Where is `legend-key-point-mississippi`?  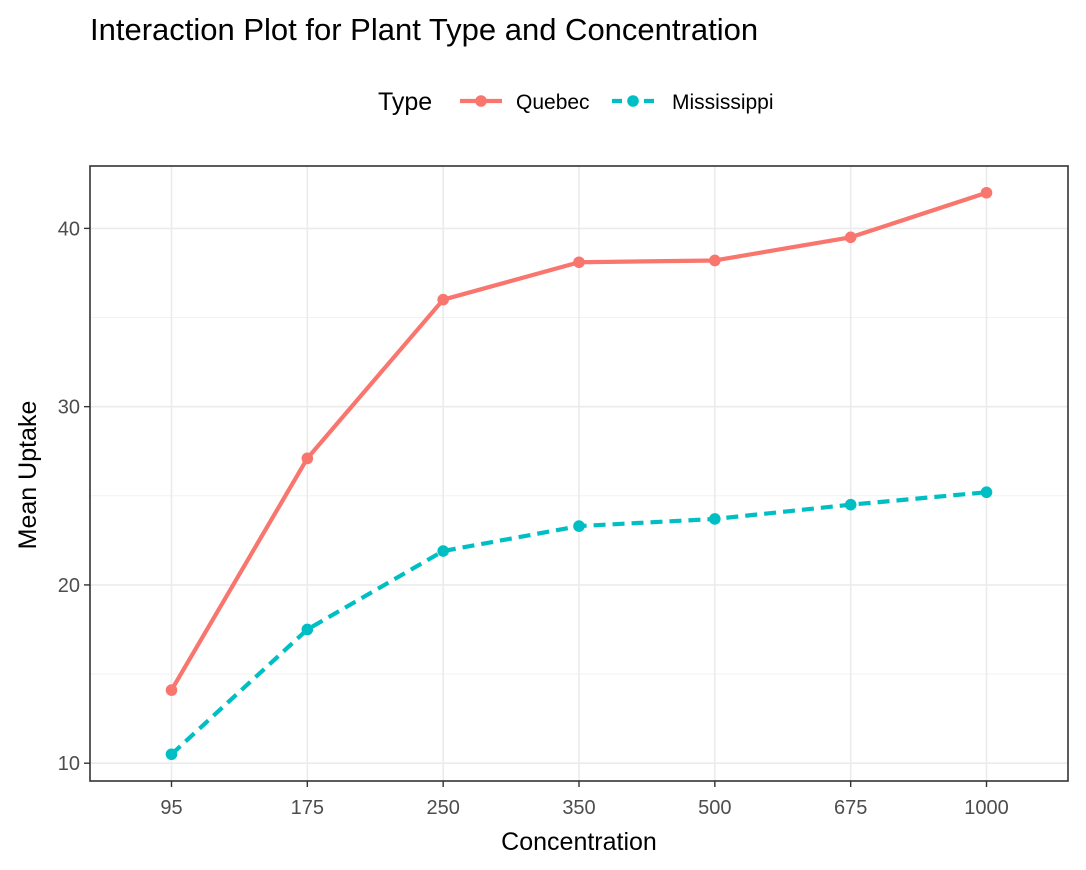 legend-key-point-mississippi is located at coordinates (633, 101).